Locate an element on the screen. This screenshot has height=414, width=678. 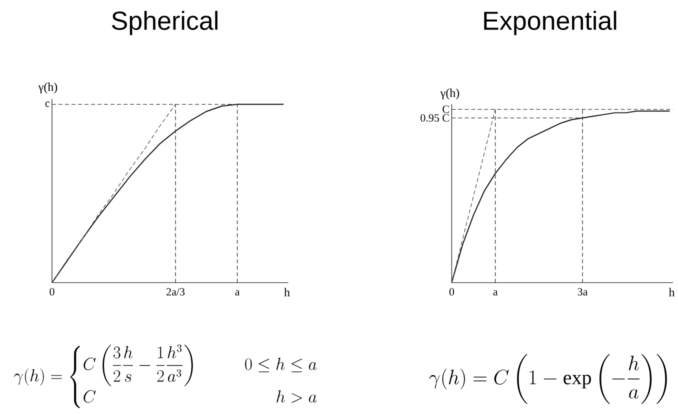
series-label: 0.95 C is located at coordinates (434, 118).